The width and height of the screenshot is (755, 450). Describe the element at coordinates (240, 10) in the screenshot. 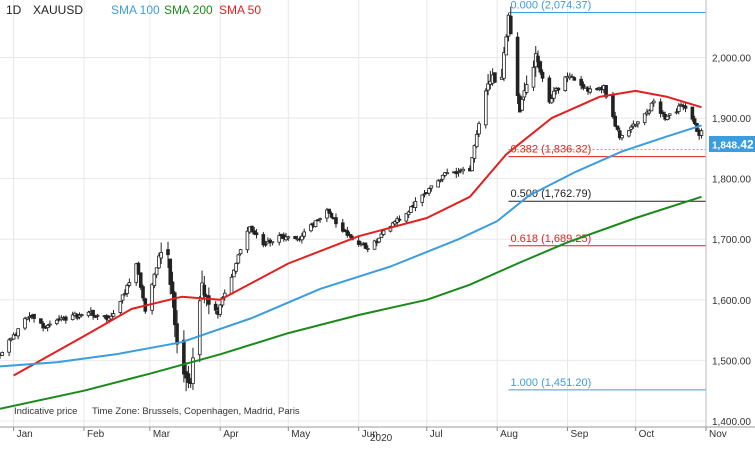

I see `legend-sma-50: SMA 50` at that location.